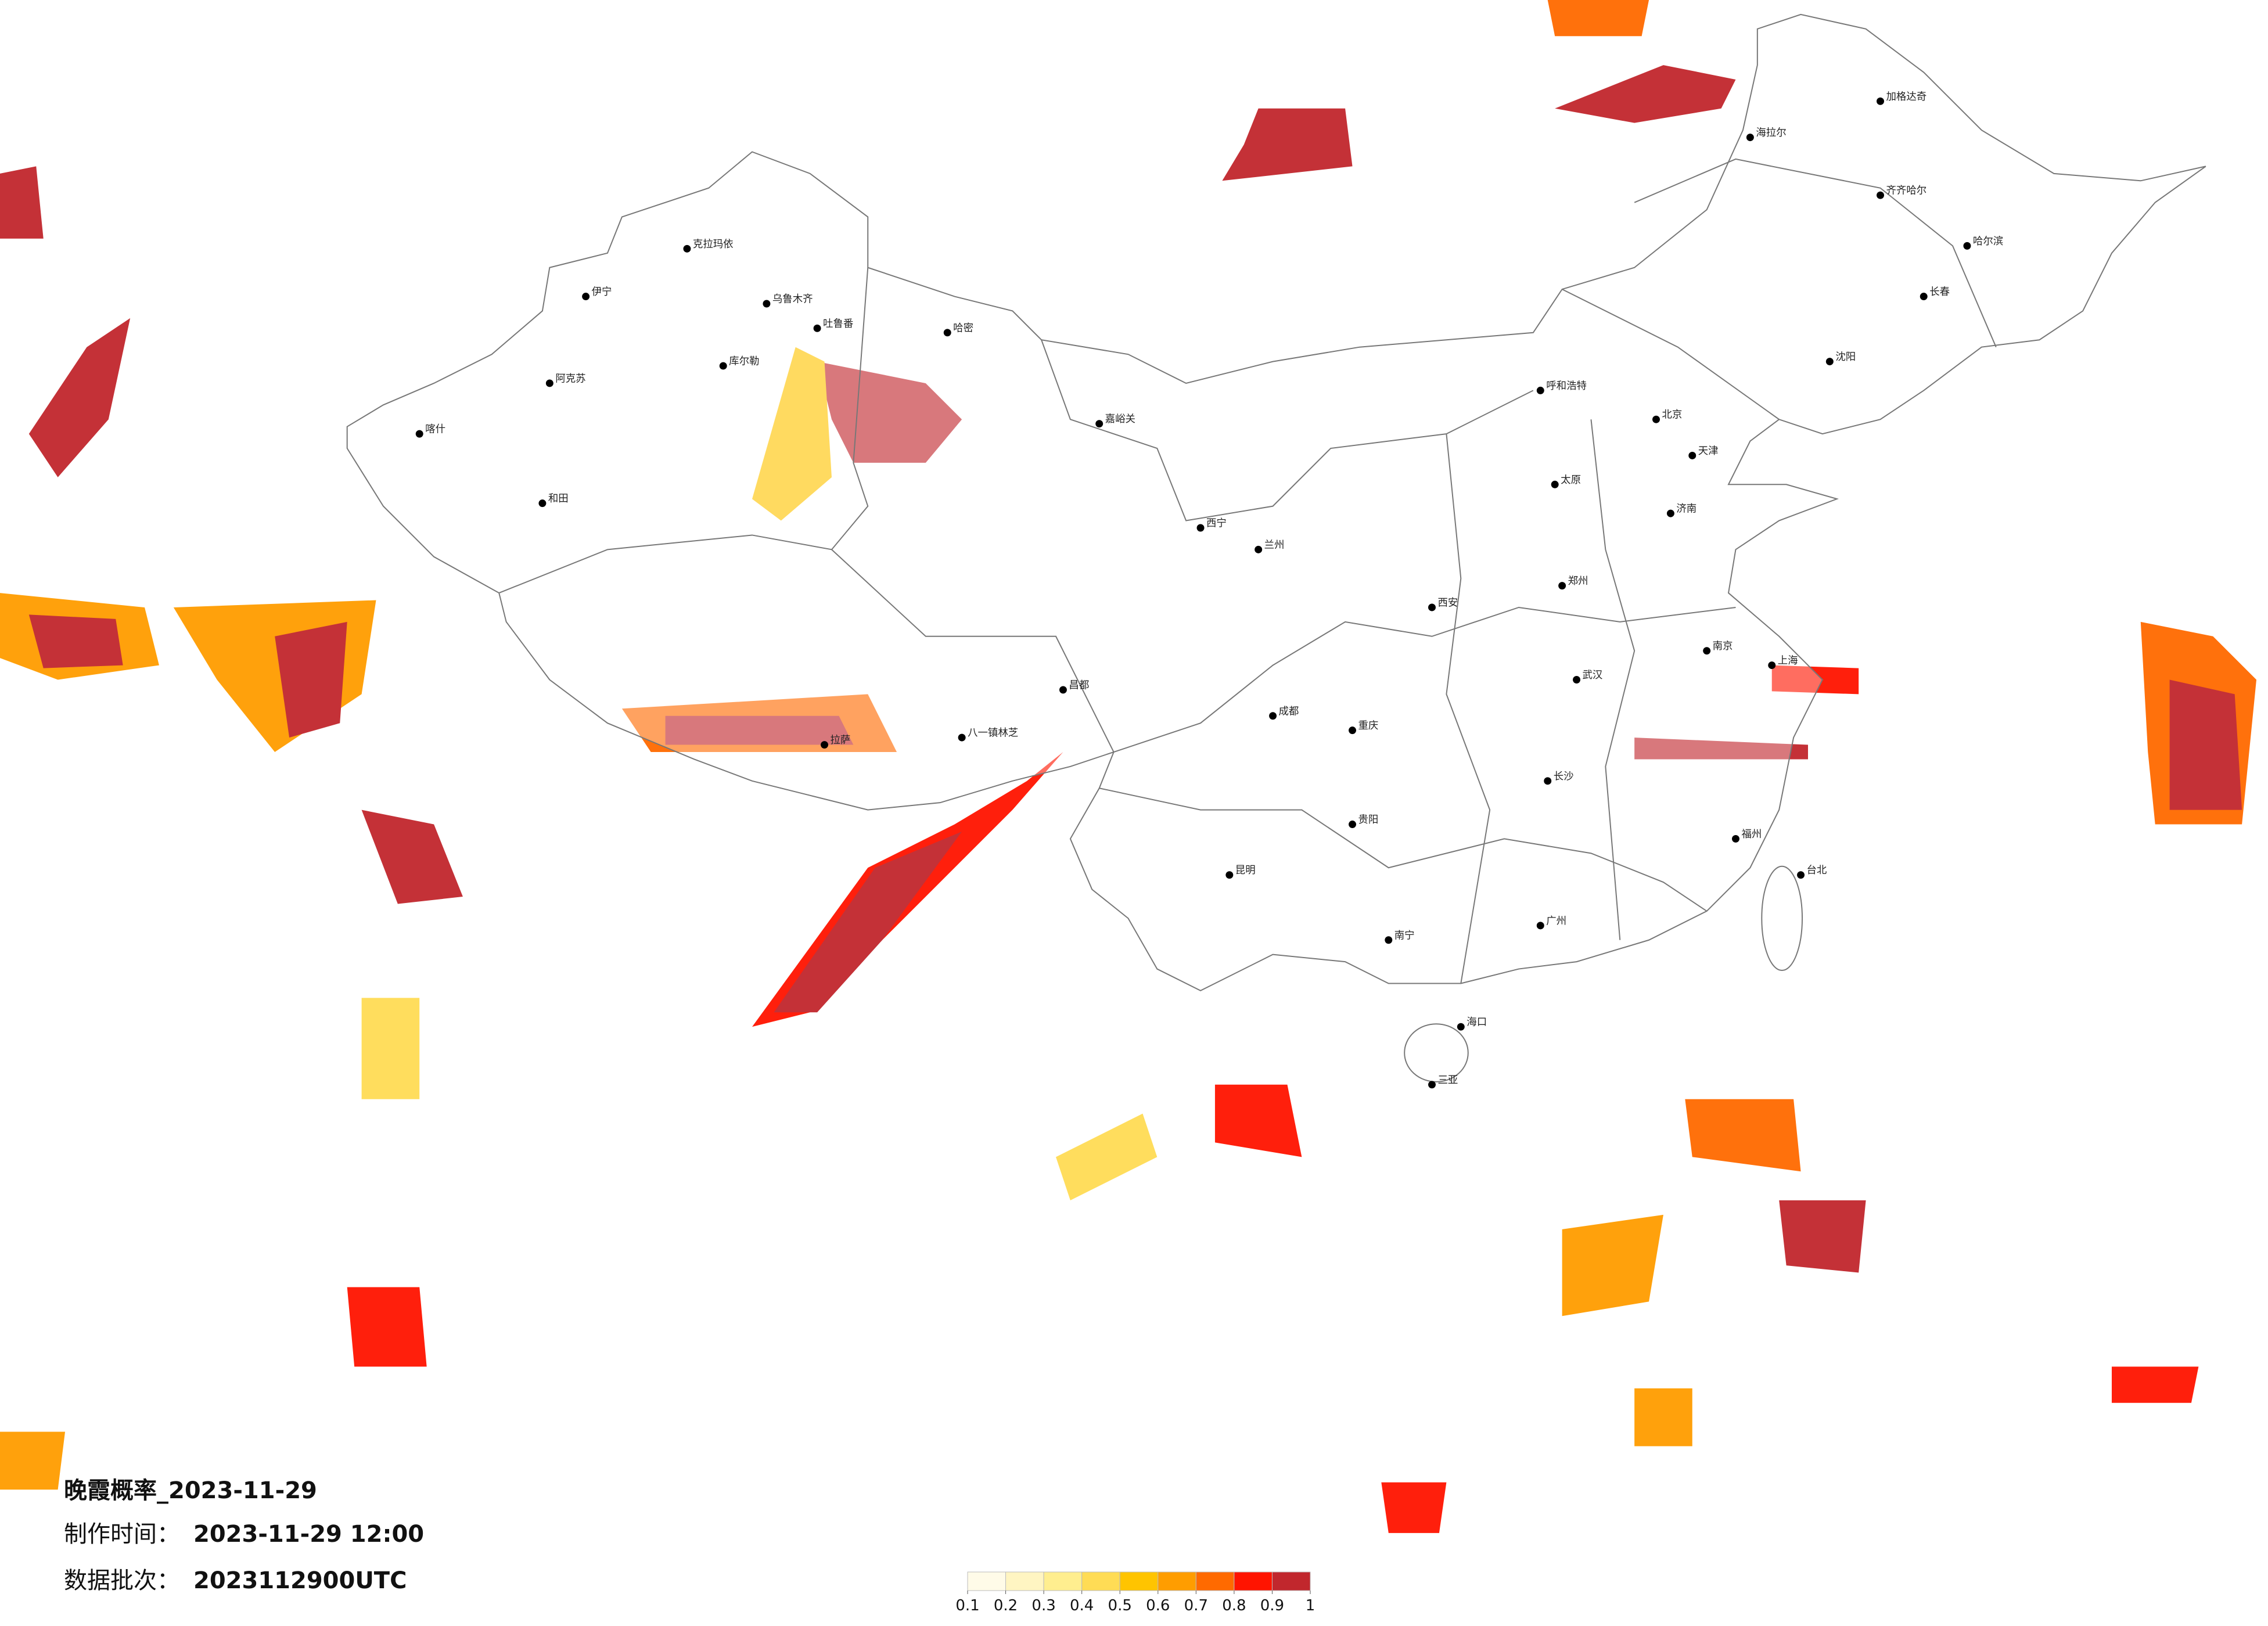 This screenshot has width=2268, height=1626. I want to click on colorbar-tick-label: 0.9, so click(1272, 1606).